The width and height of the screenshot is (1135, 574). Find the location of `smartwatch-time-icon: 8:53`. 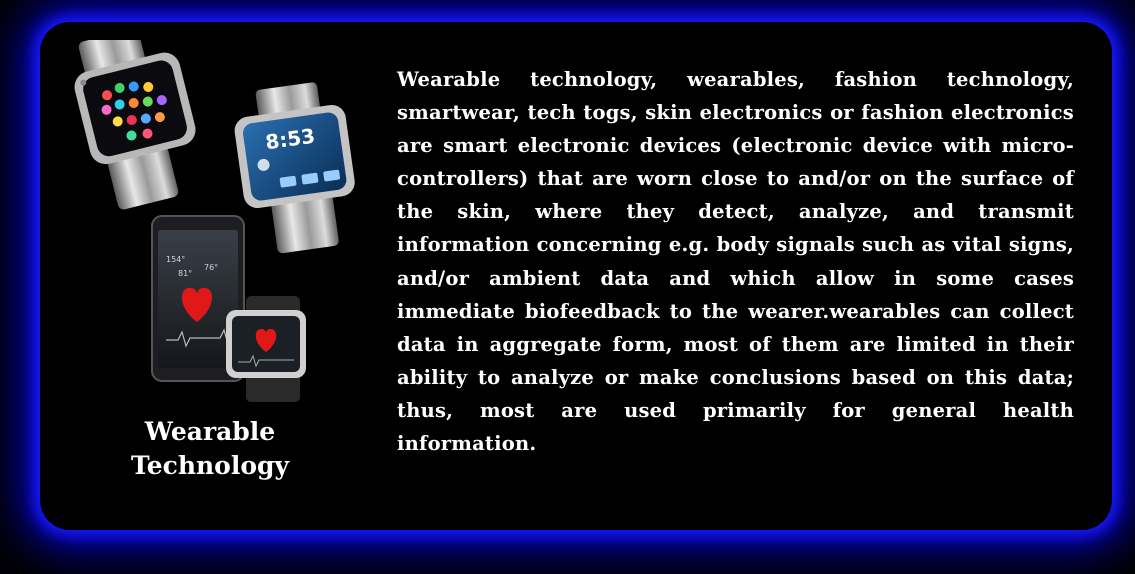

smartwatch-time-icon: 8:53 is located at coordinates (294, 168).